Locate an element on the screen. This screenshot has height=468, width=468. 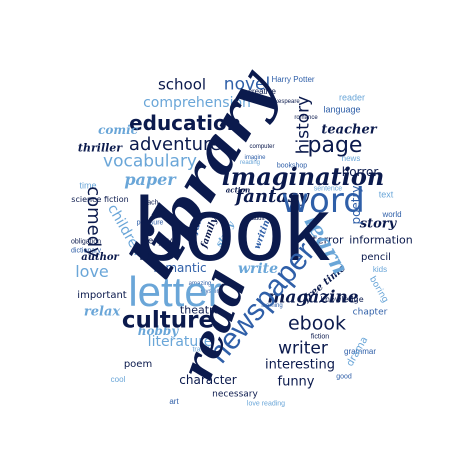
word-imagination: imagination is located at coordinates (303, 176).